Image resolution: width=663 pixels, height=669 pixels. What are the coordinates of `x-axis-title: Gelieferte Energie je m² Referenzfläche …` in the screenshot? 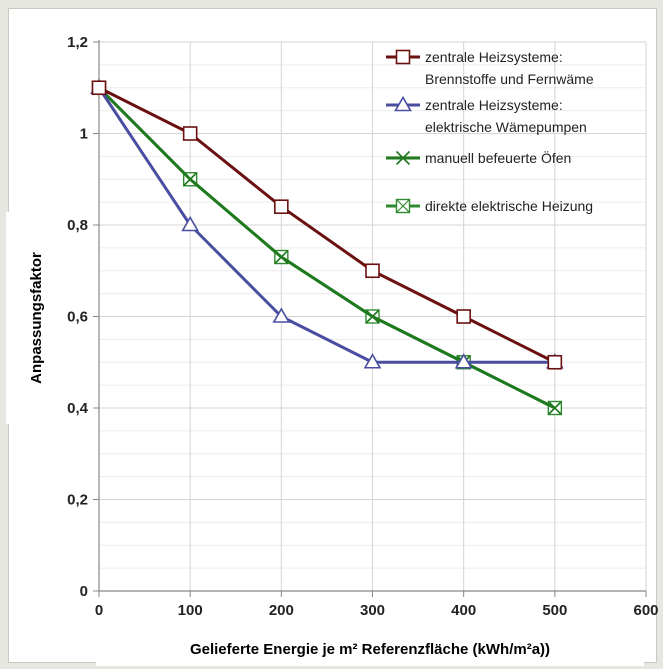 It's located at (370, 649).